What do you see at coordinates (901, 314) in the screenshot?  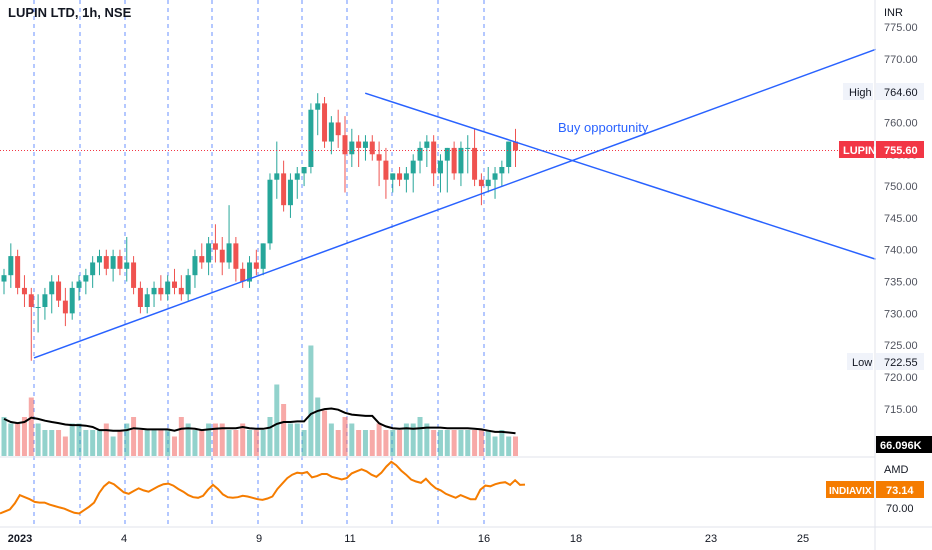 I see `price-tick-label: 730.00` at bounding box center [901, 314].